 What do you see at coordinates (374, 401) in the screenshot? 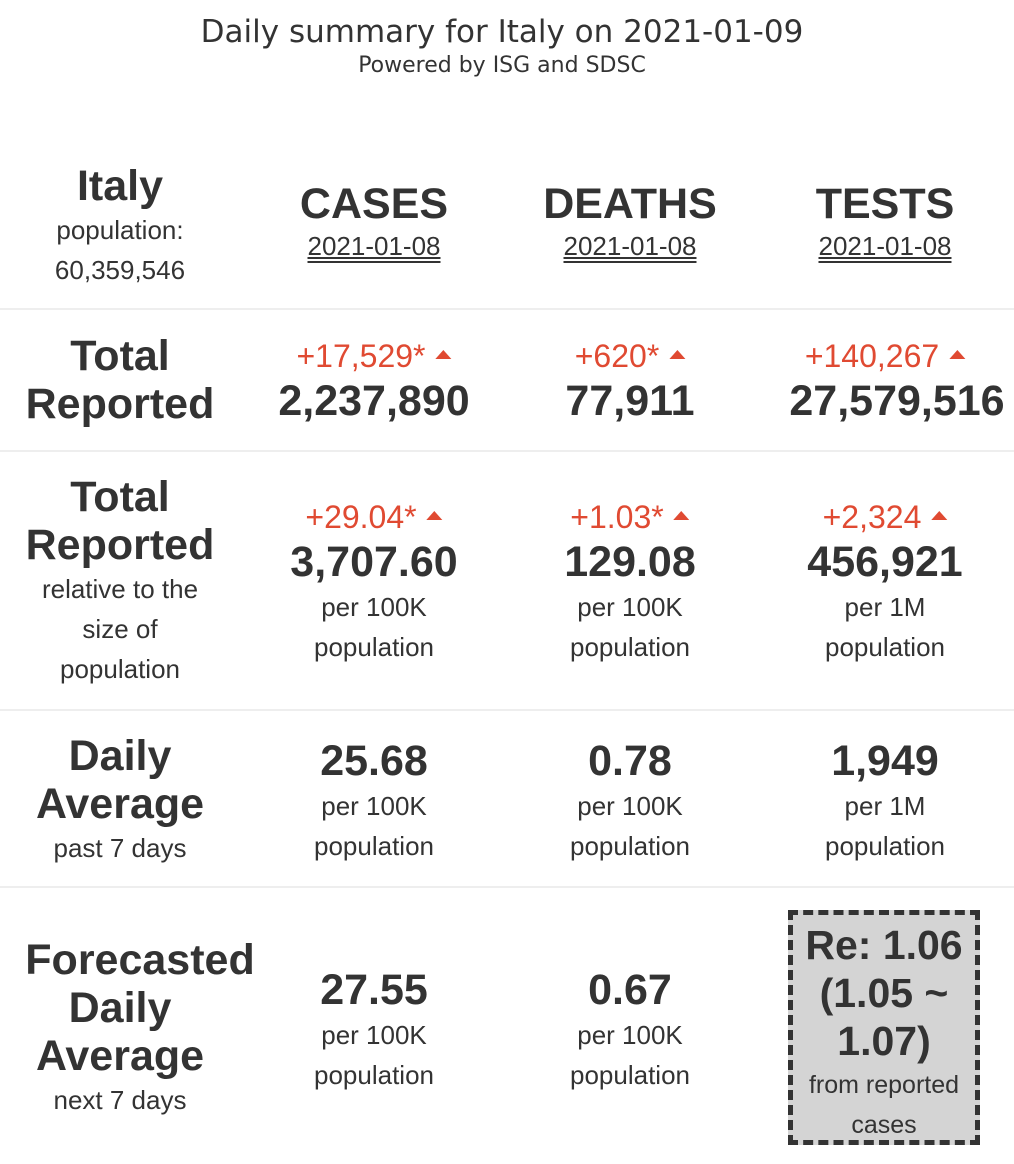
I see `total-value: 2,237,890` at bounding box center [374, 401].